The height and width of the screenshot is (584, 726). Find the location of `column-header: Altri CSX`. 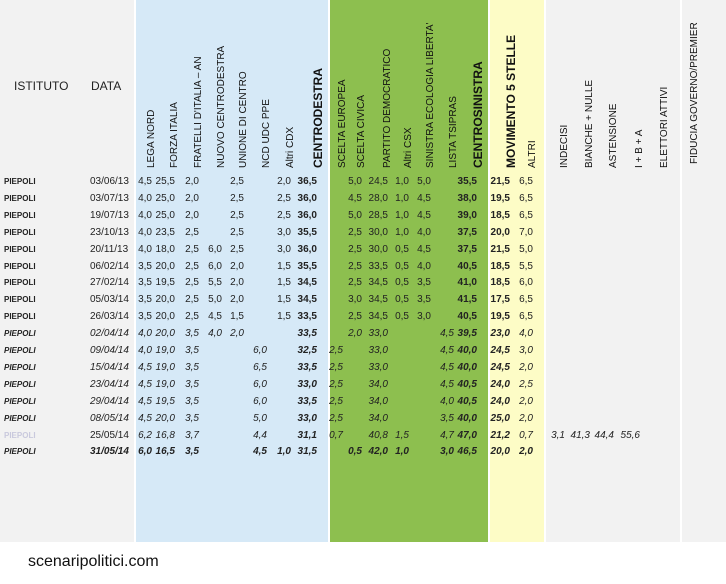

column-header: Altri CSX is located at coordinates (408, 147).